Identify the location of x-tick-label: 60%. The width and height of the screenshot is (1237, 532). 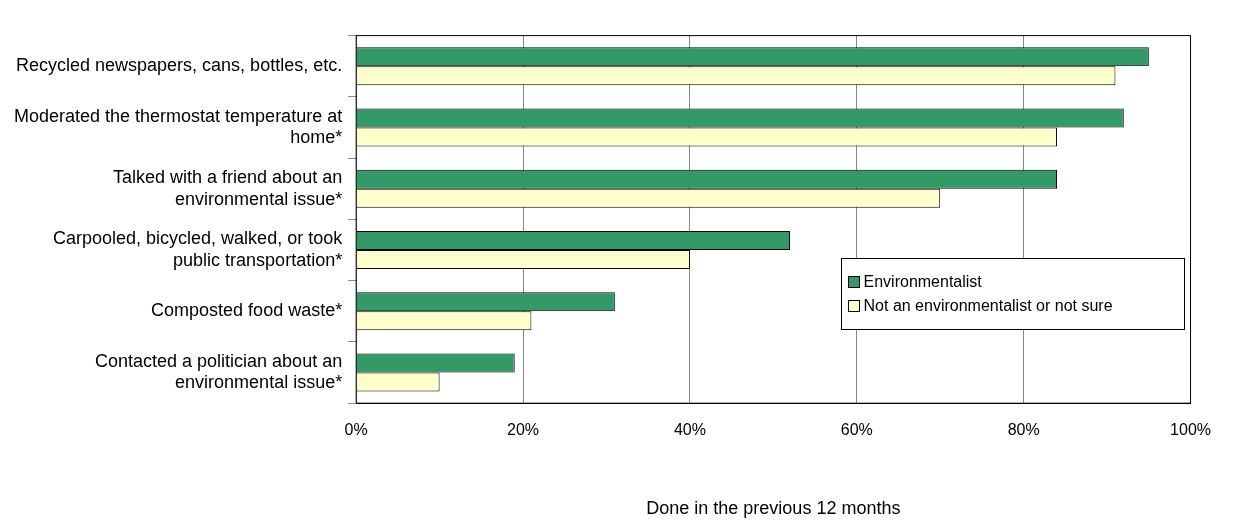
(856, 430).